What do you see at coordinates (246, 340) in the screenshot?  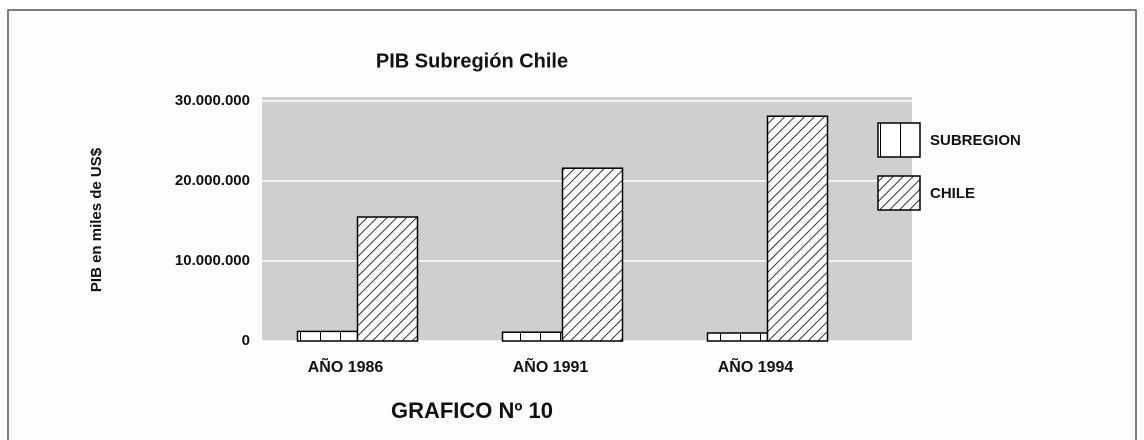 I see `y-tick-label: 0` at bounding box center [246, 340].